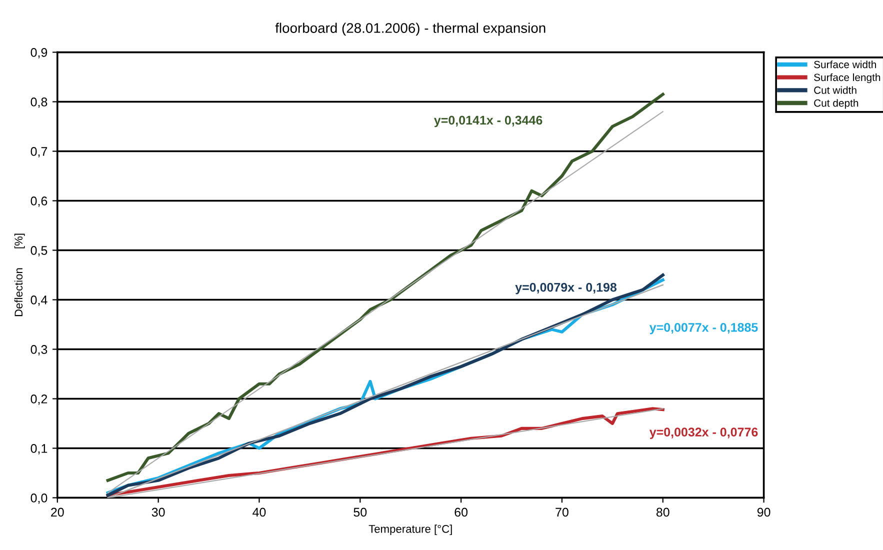  I want to click on x-tick-label: 40, so click(259, 512).